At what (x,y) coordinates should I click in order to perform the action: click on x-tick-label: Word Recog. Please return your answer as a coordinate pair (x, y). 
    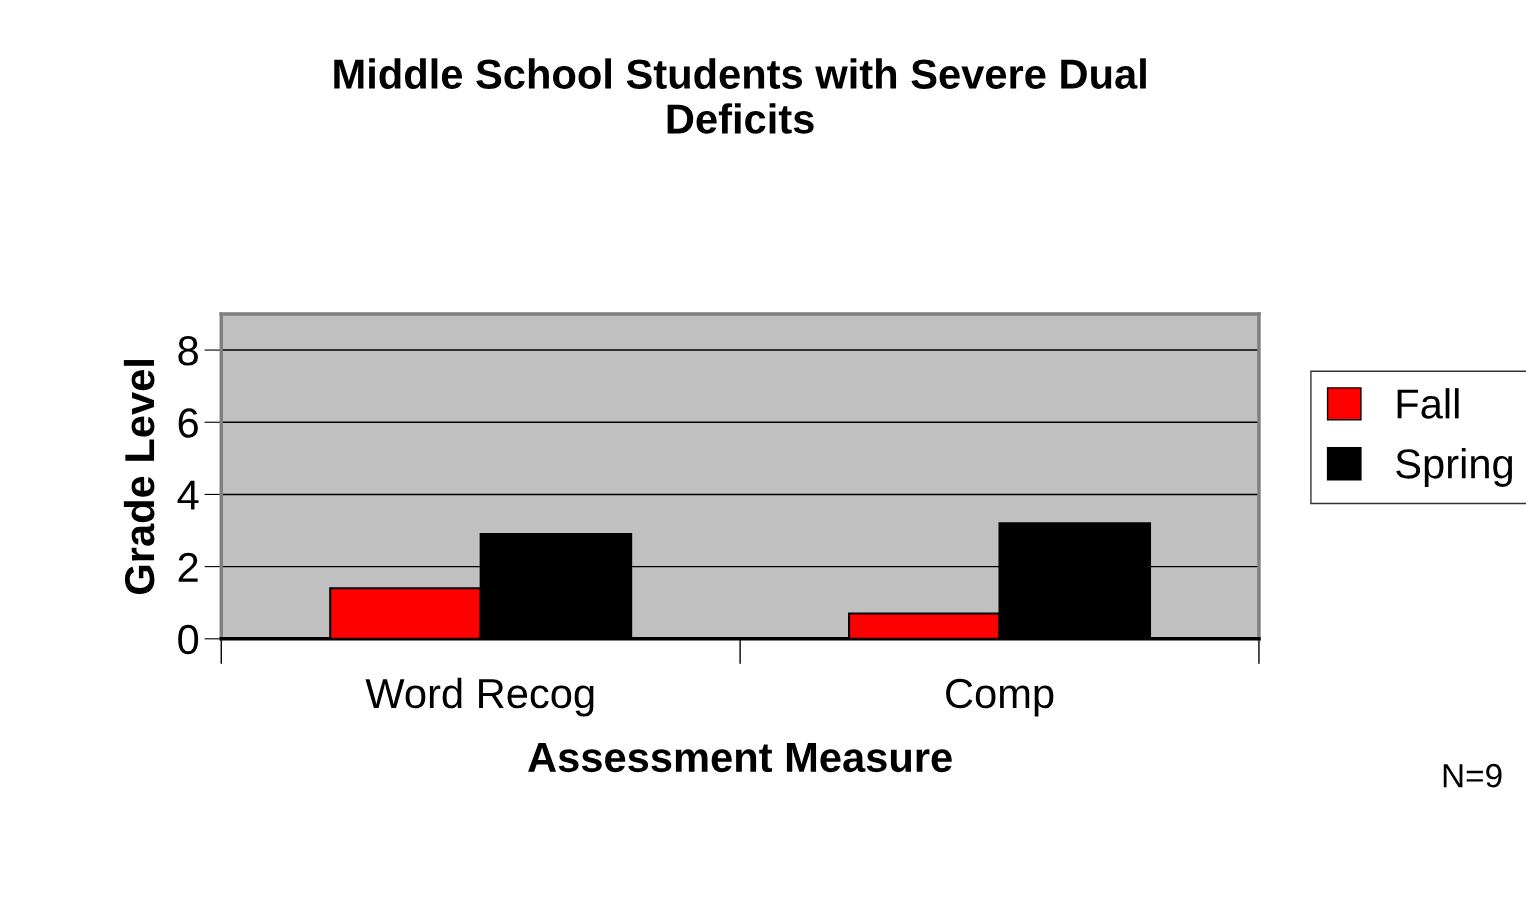
    Looking at the image, I should click on (479, 697).